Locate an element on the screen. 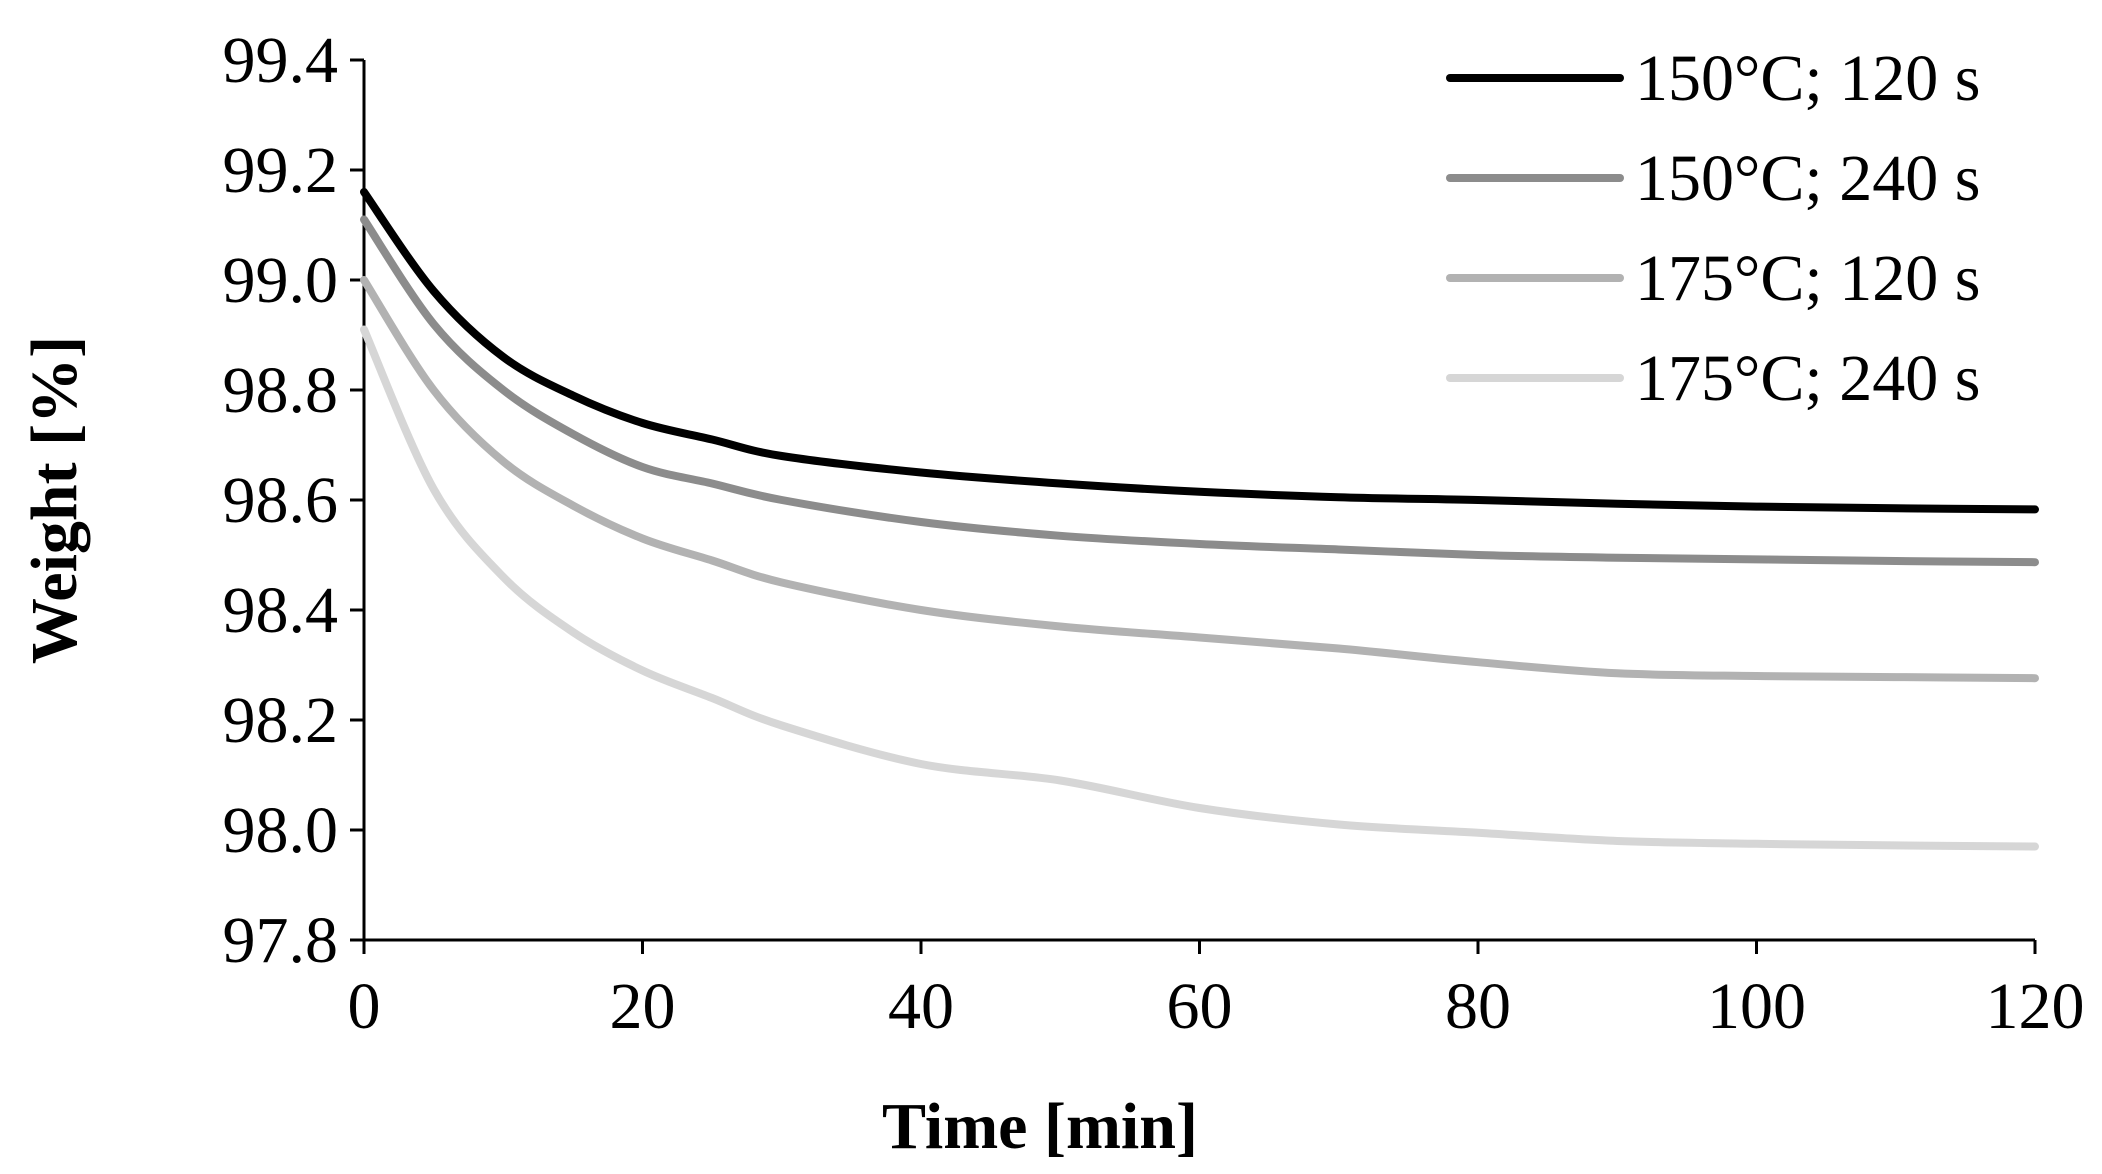  y-tick-label: 98.0 is located at coordinates (281, 830).